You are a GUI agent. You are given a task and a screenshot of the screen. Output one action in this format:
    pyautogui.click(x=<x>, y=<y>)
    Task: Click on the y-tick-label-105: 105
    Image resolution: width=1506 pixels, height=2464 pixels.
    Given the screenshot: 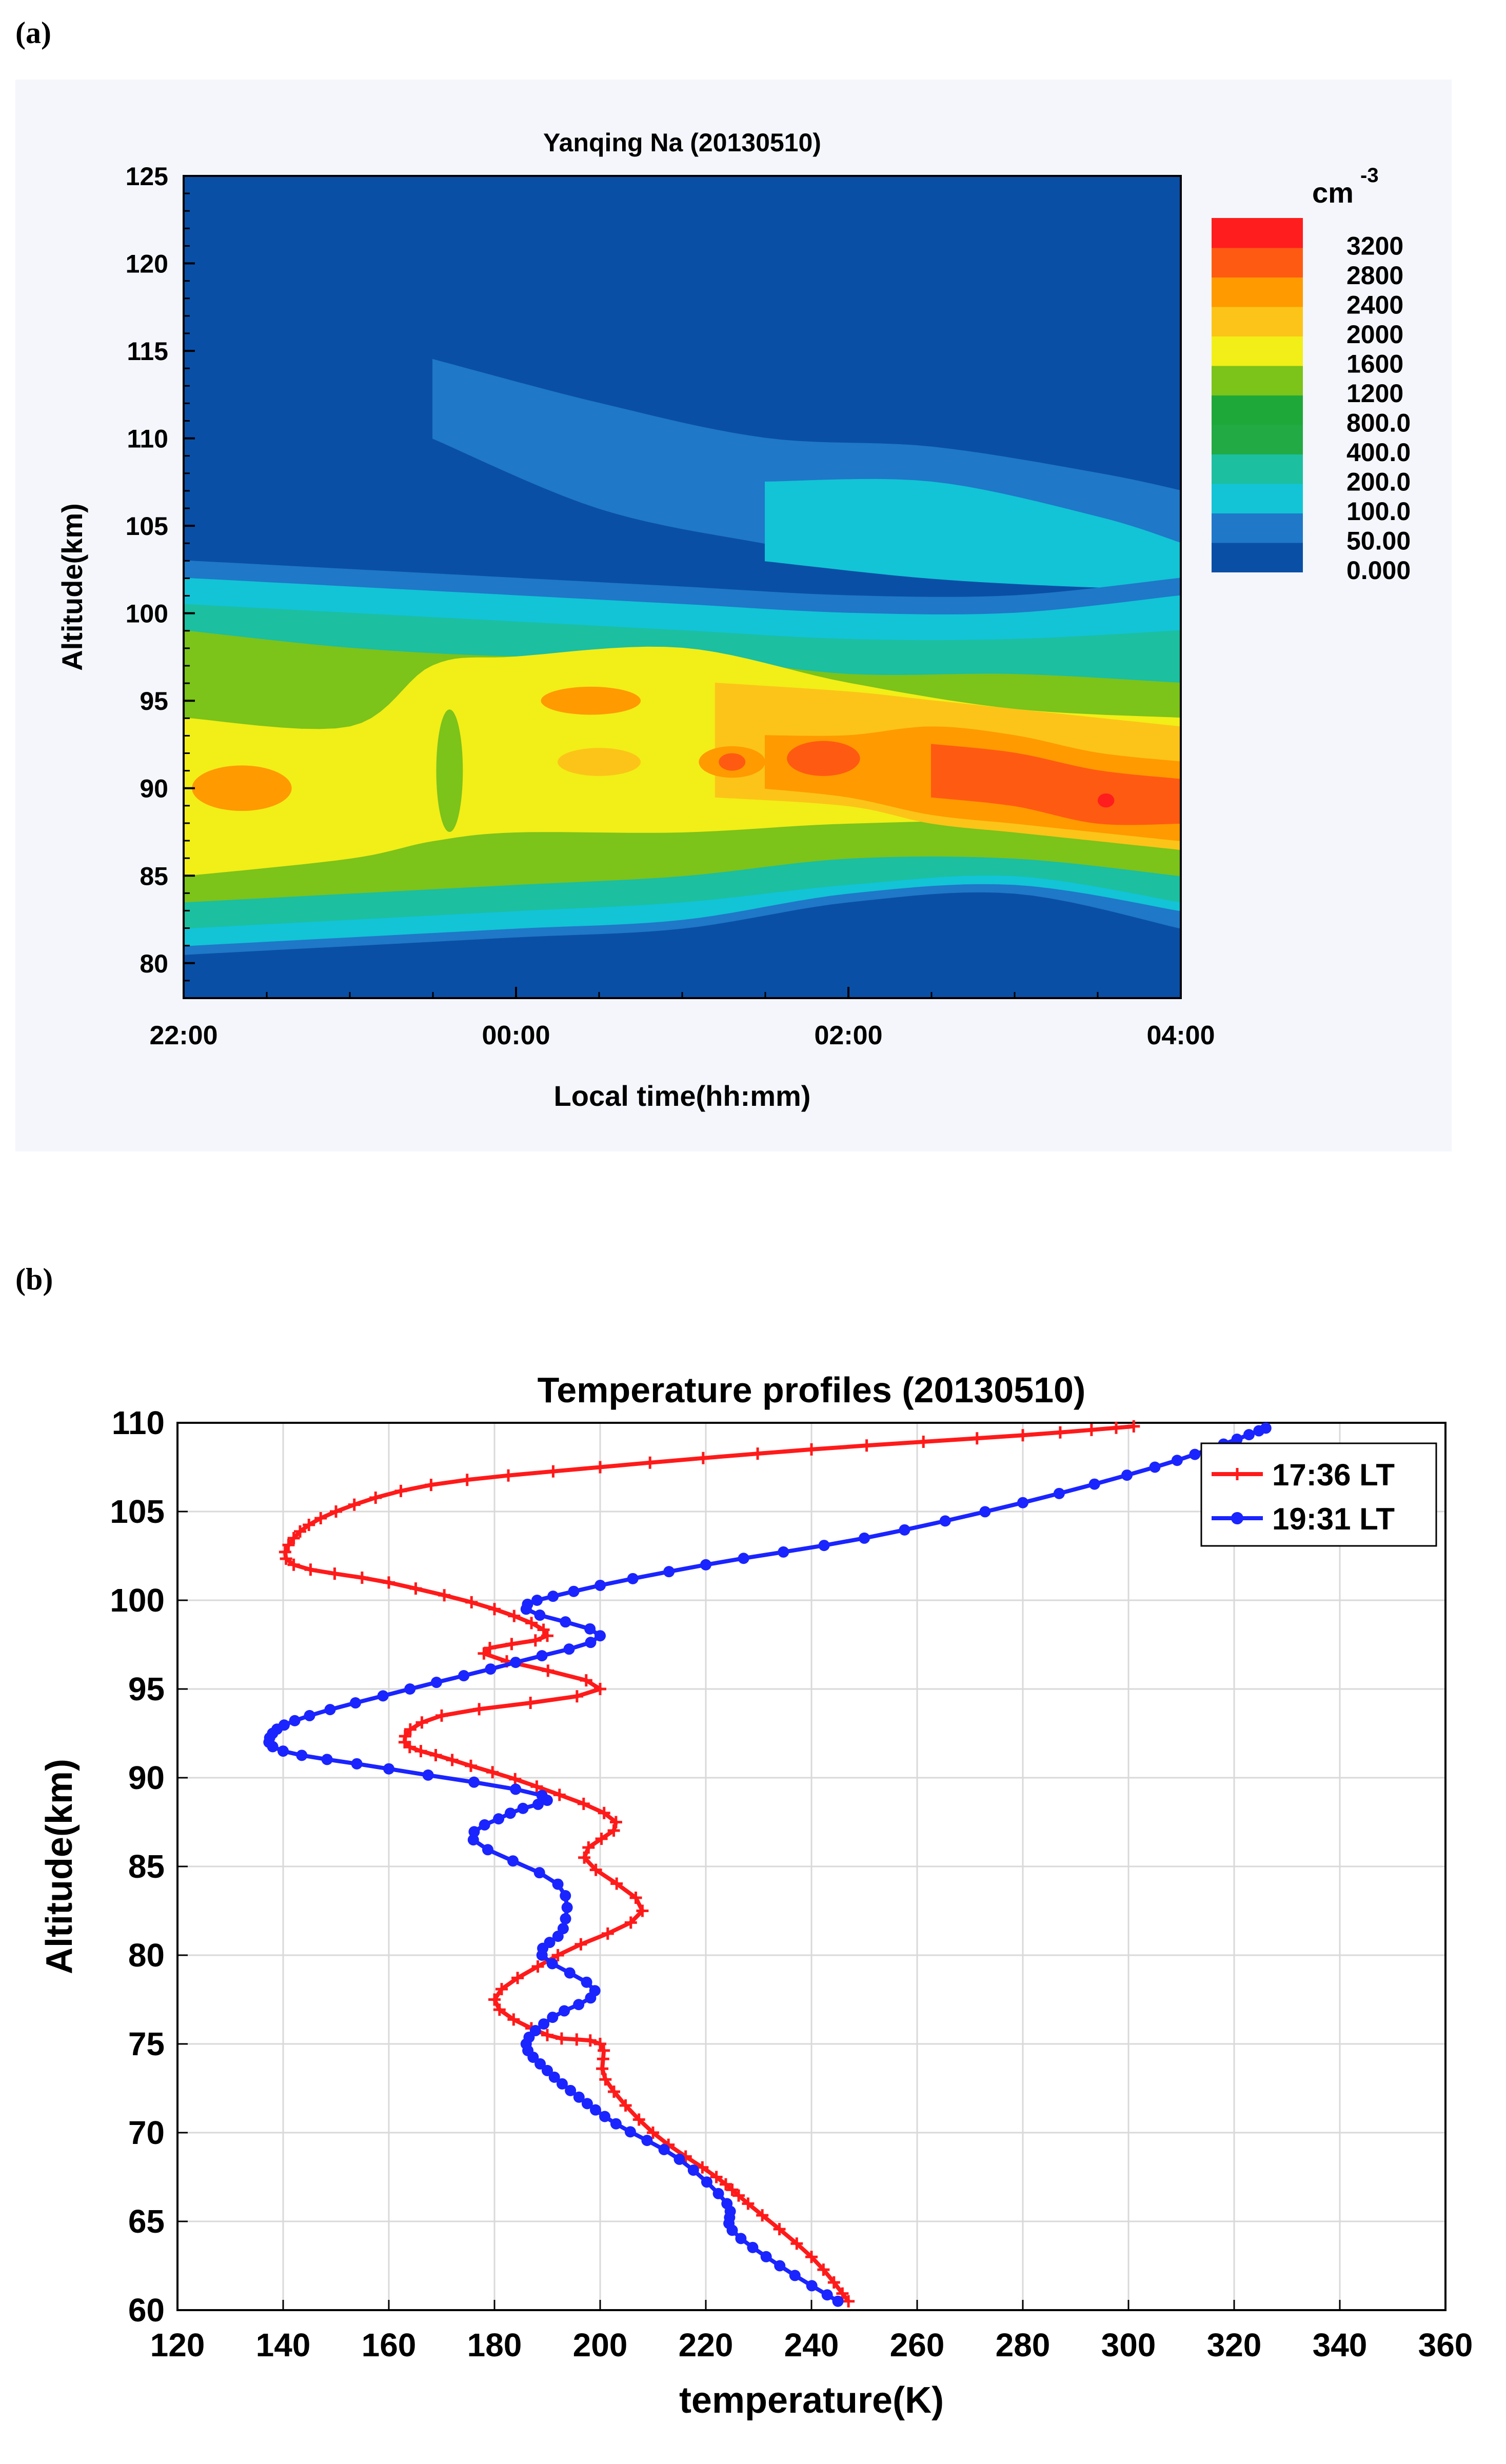 What is the action you would take?
    pyautogui.click(x=138, y=1511)
    